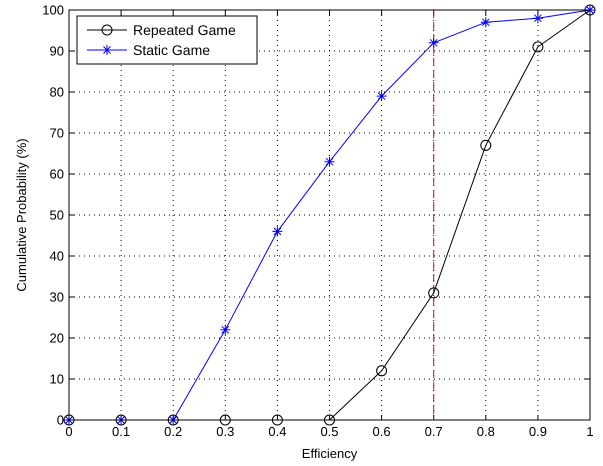  What do you see at coordinates (537, 431) in the screenshot?
I see `x-tick-label: 0.9` at bounding box center [537, 431].